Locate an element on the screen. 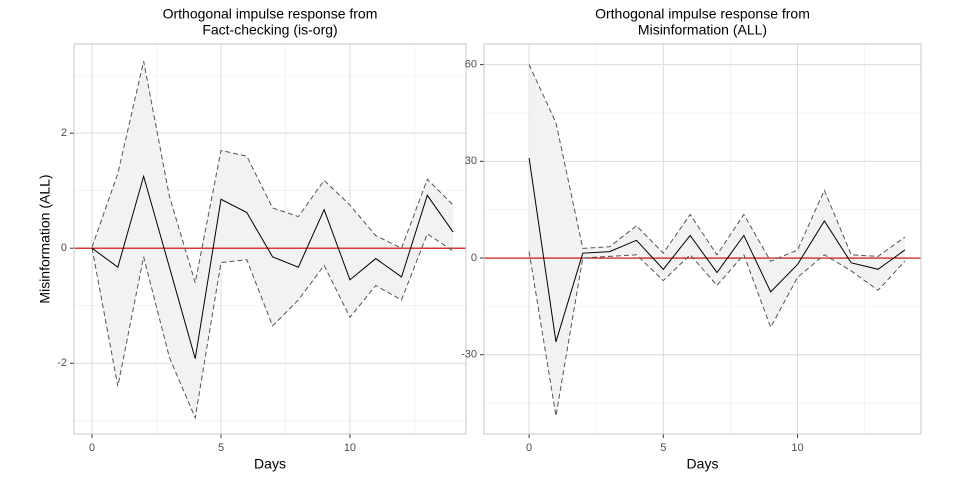 This screenshot has height=480, width=960. y-tick-label: -30 is located at coordinates (469, 355).